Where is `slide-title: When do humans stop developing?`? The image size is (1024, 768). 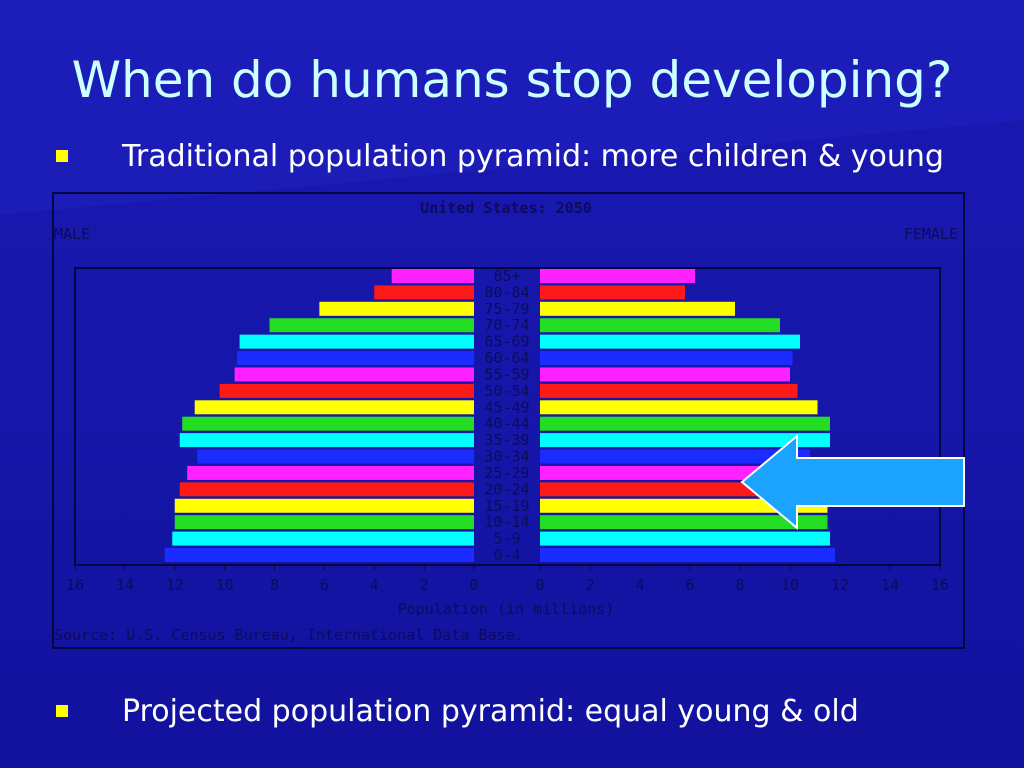 slide-title: When do humans stop developing? is located at coordinates (512, 80).